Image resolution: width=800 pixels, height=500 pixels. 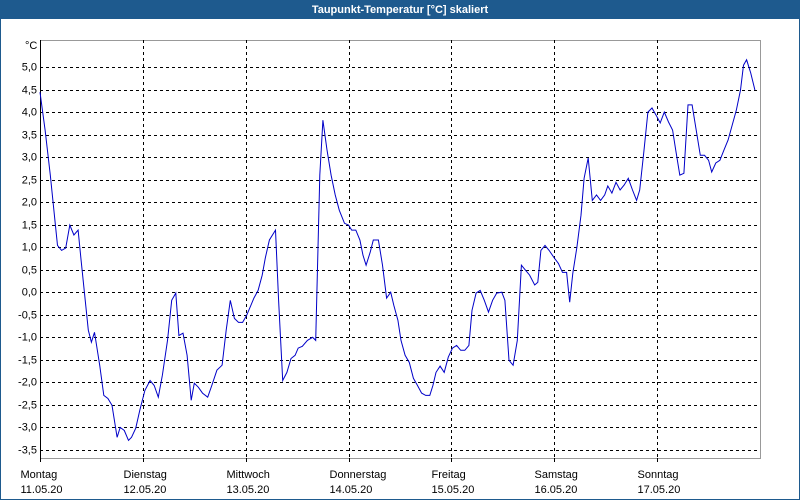 What do you see at coordinates (449, 475) in the screenshot?
I see `x-tick-label: Freitag` at bounding box center [449, 475].